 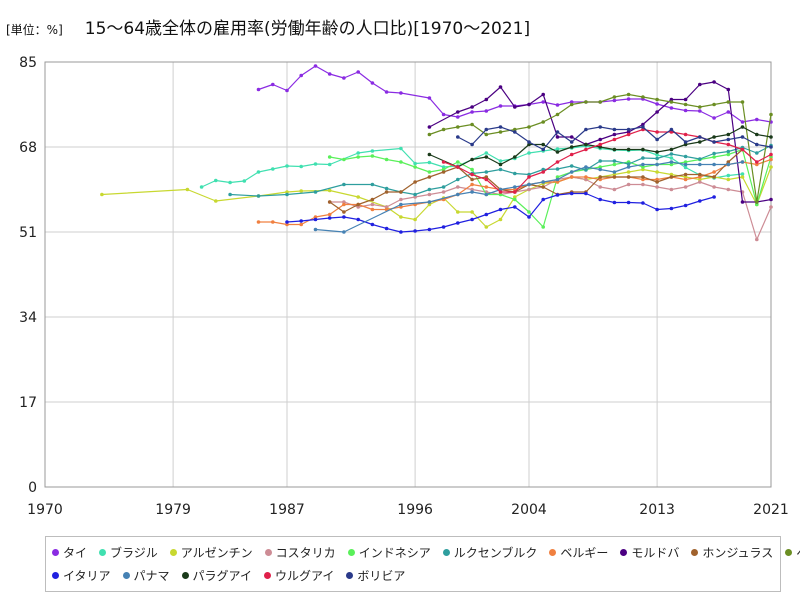 What do you see at coordinates (28, 403) in the screenshot?
I see `y-tick-label: 17` at bounding box center [28, 403].